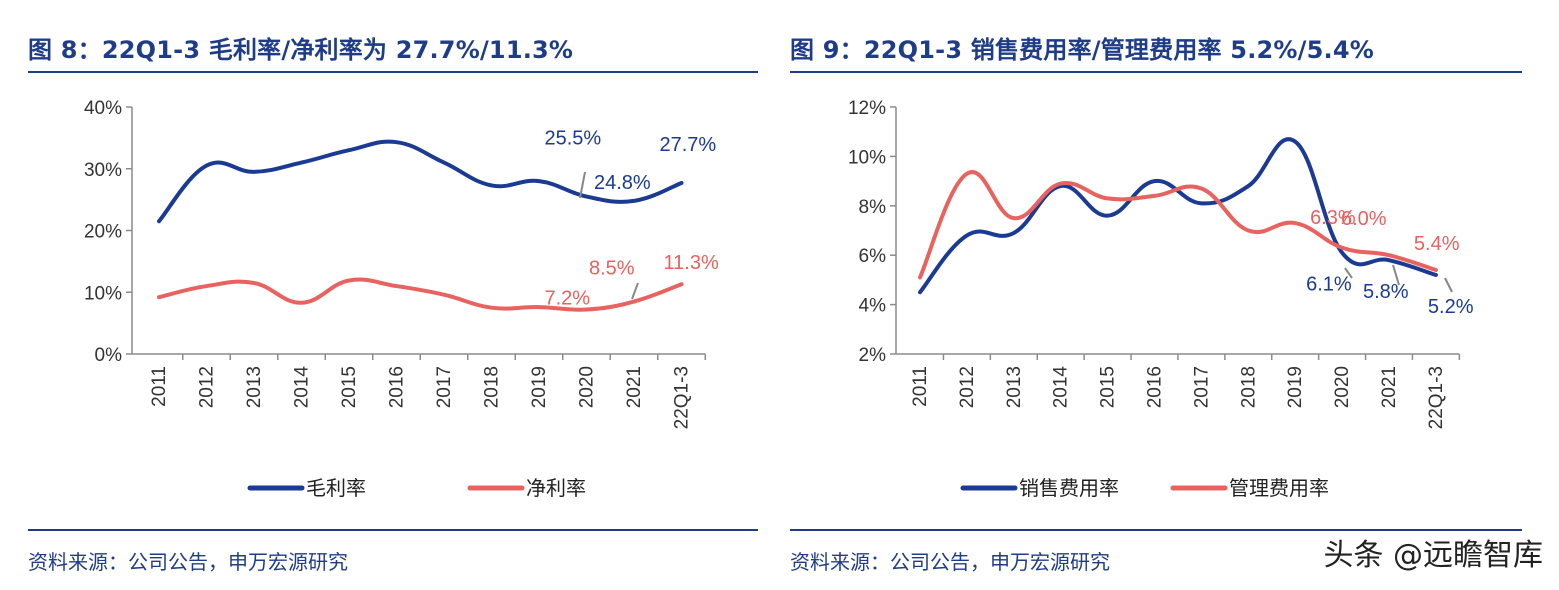 The image size is (1559, 590). Describe the element at coordinates (1451, 307) in the screenshot. I see `data-label: 5.2%` at that location.